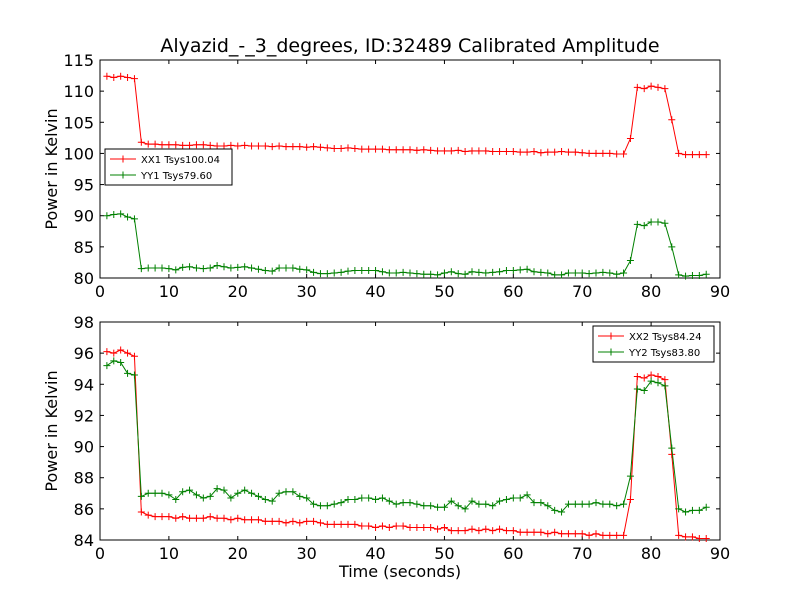 The height and width of the screenshot is (600, 800). What do you see at coordinates (84, 478) in the screenshot?
I see `y-tick-label: 88` at bounding box center [84, 478].